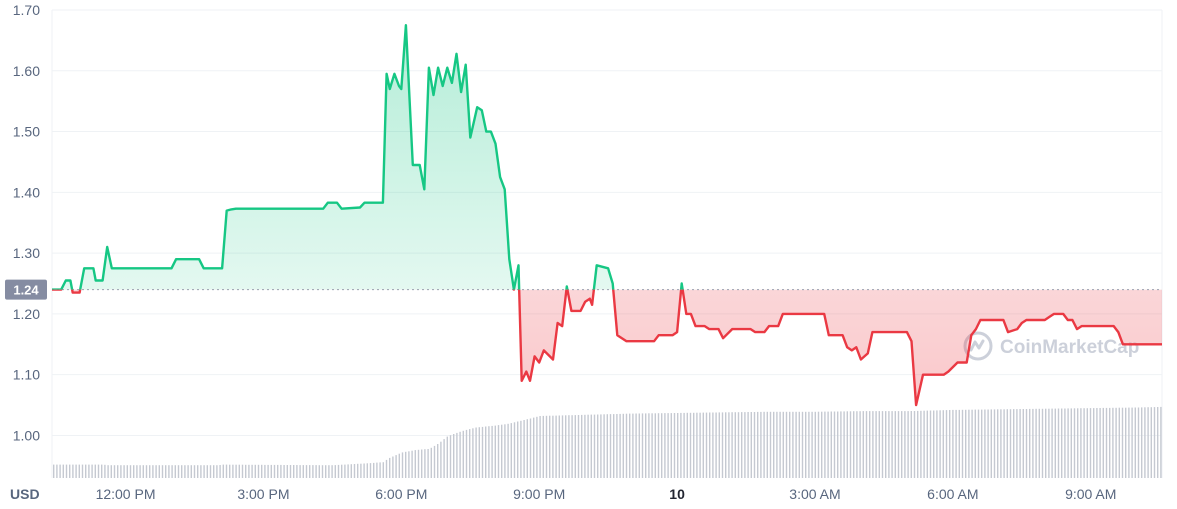 The image size is (1177, 509). I want to click on x-tick-label: 3:00 PM, so click(263, 494).